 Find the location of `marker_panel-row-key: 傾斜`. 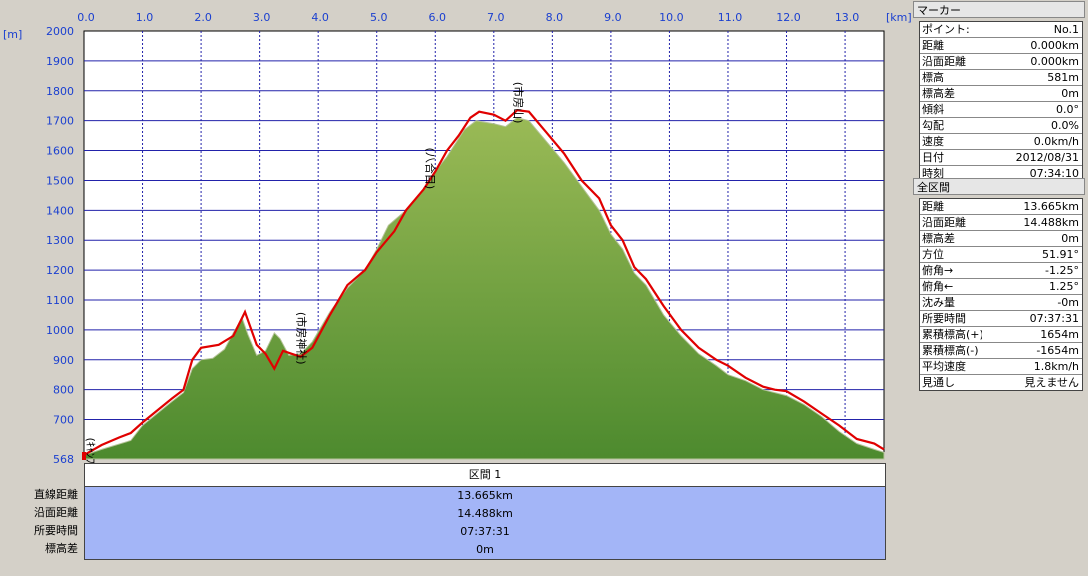

marker_panel-row-key: 傾斜 is located at coordinates (933, 109).